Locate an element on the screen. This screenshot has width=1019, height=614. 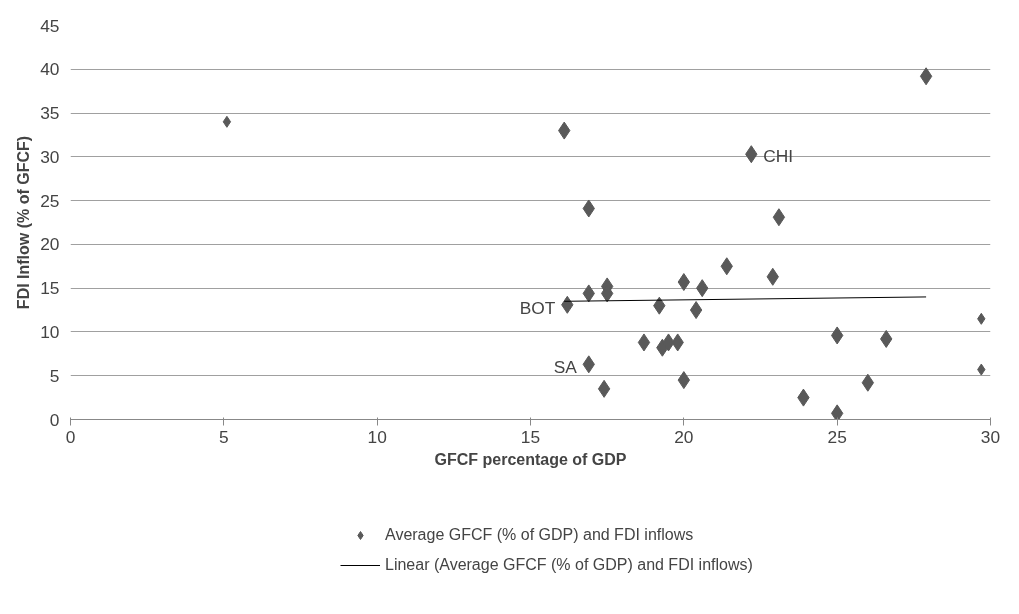
y-tick-label: 30 is located at coordinates (50, 156).